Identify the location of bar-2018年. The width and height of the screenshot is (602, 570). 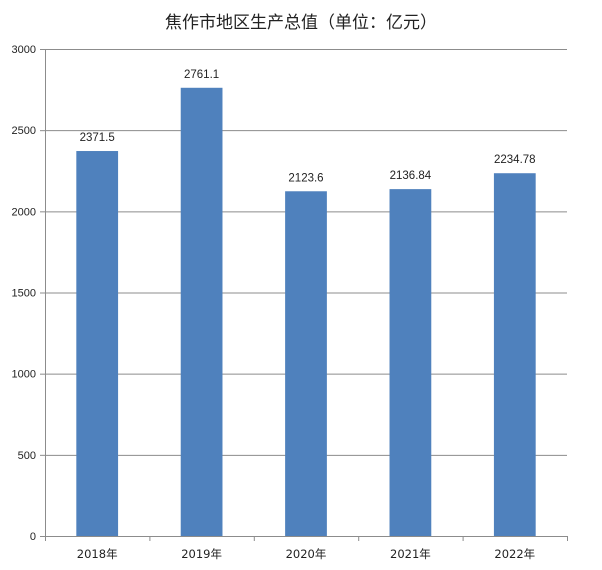
(97, 344).